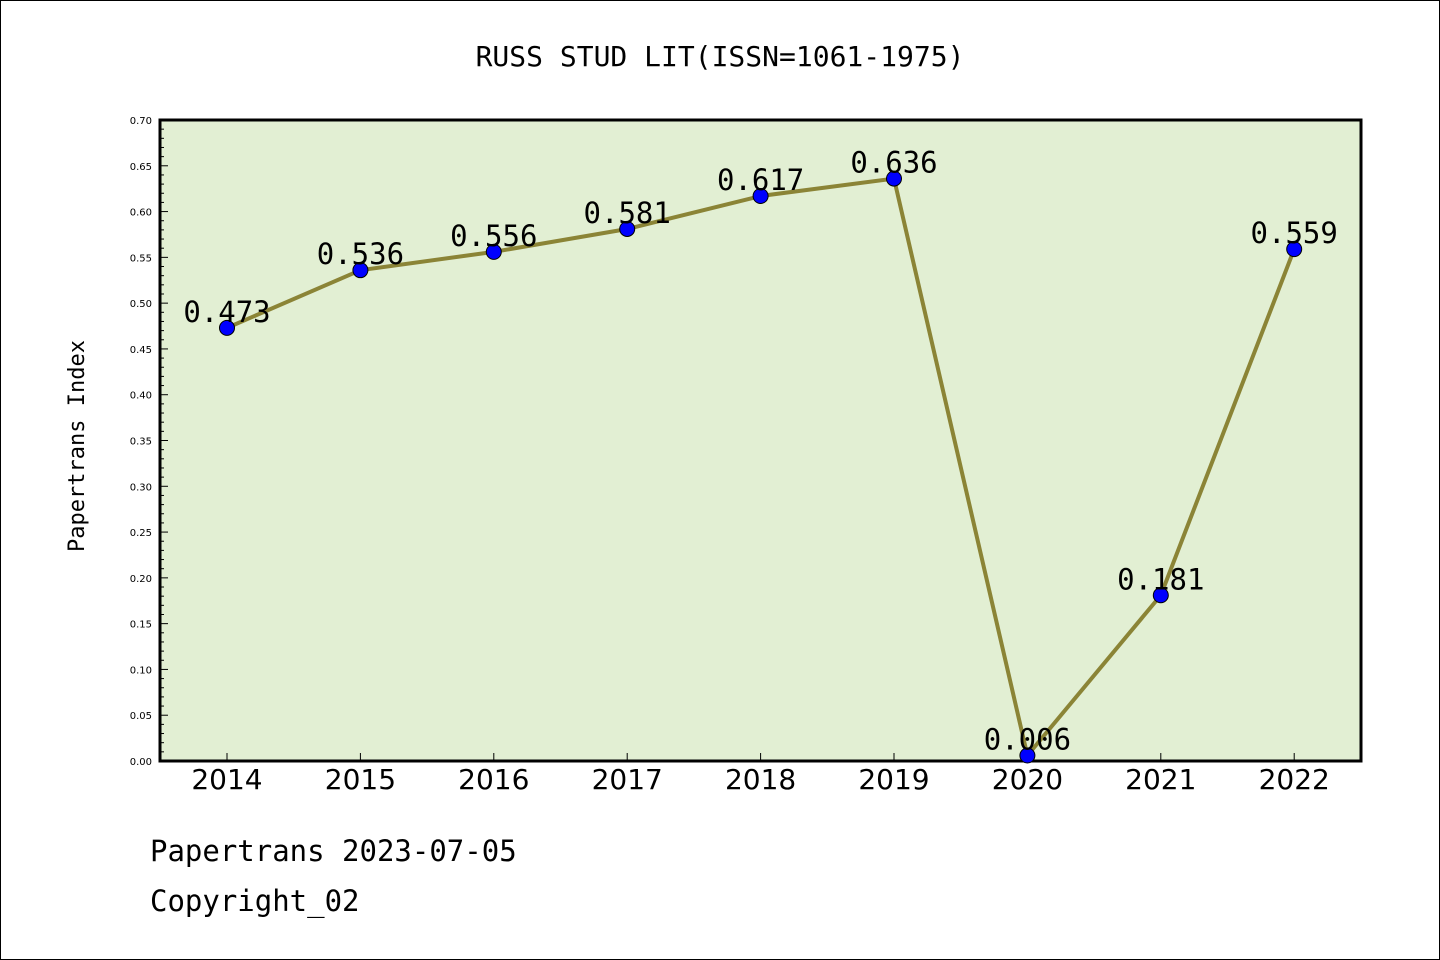 This screenshot has height=960, width=1440. I want to click on x-tick-label: 2020, so click(1027, 779).